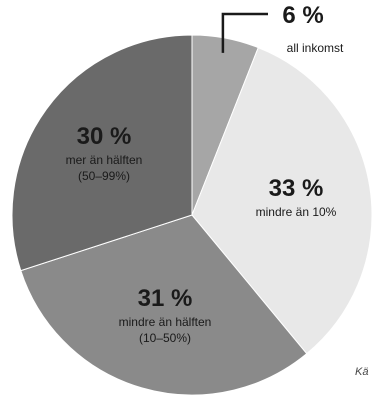  Describe the element at coordinates (104, 160) in the screenshot. I see `slice-category-label: mer än hälften` at that location.